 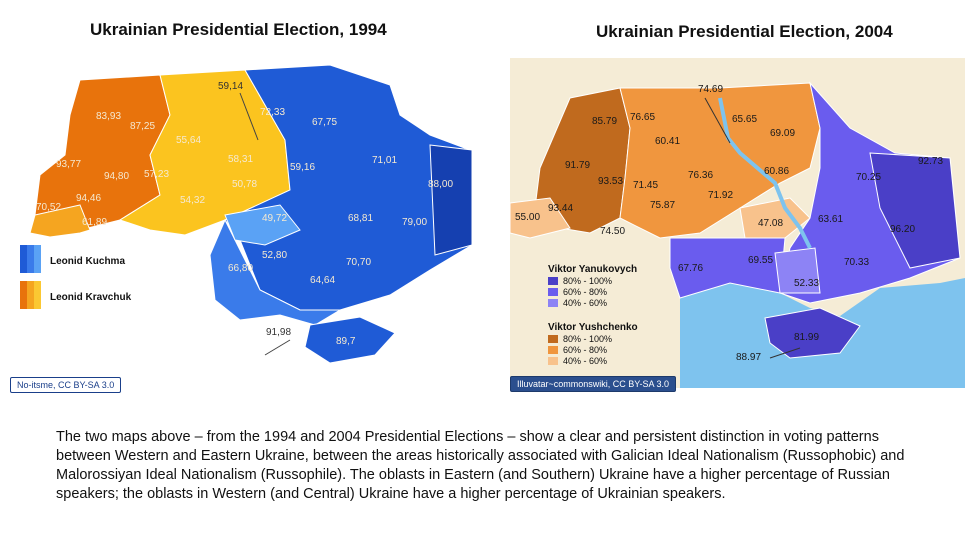 What do you see at coordinates (667, 141) in the screenshot?
I see `value-2004: 60.41` at bounding box center [667, 141].